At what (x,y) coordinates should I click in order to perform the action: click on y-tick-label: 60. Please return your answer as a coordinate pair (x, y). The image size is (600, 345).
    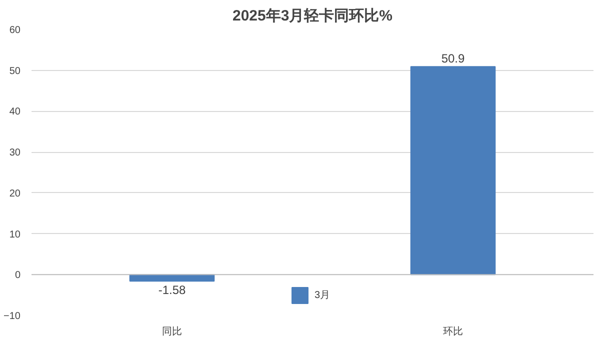
    Looking at the image, I should click on (15, 30).